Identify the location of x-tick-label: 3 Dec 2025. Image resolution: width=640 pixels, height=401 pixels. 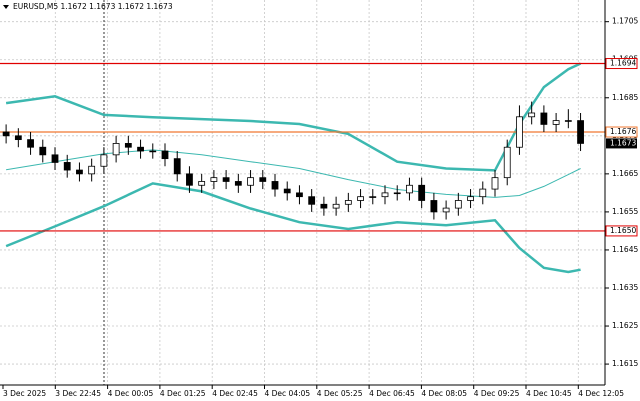
(24, 393).